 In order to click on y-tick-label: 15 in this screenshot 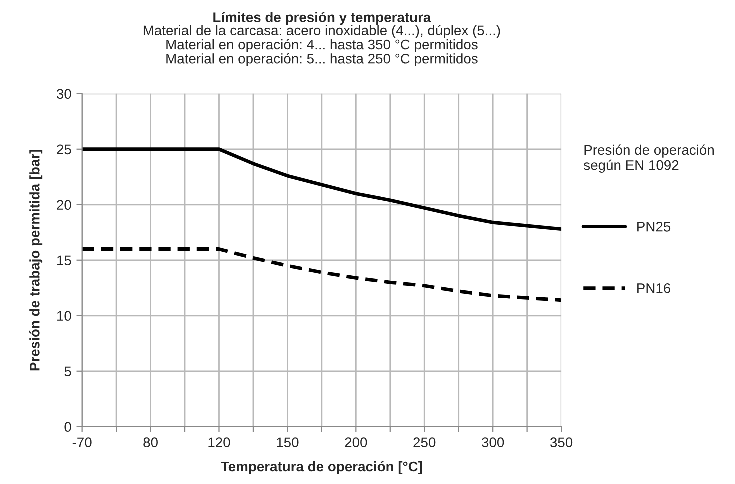, I will do `click(65, 261)`.